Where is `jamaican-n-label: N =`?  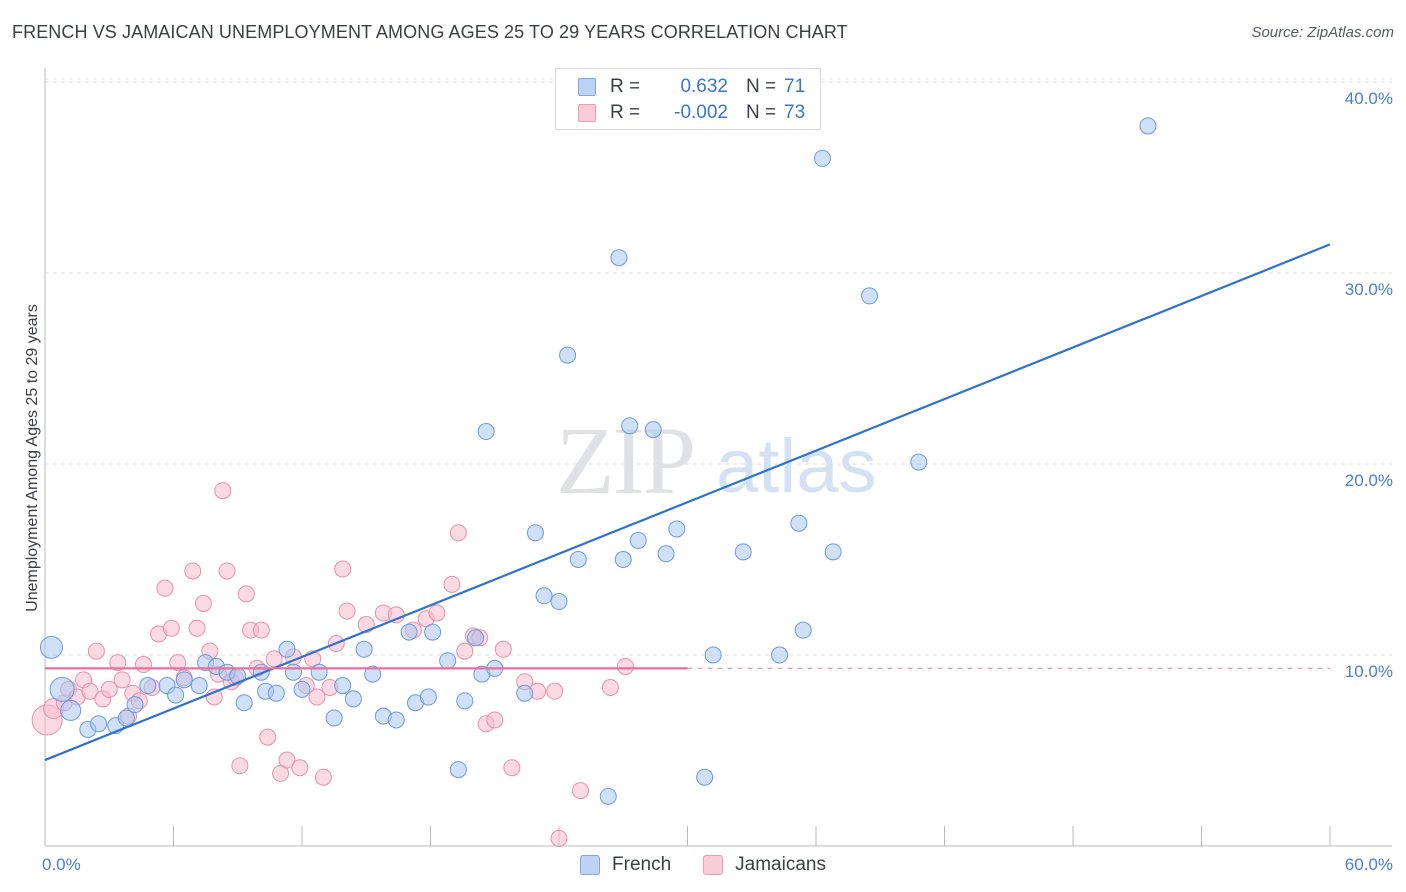
jamaican-n-label: N = is located at coordinates (761, 112).